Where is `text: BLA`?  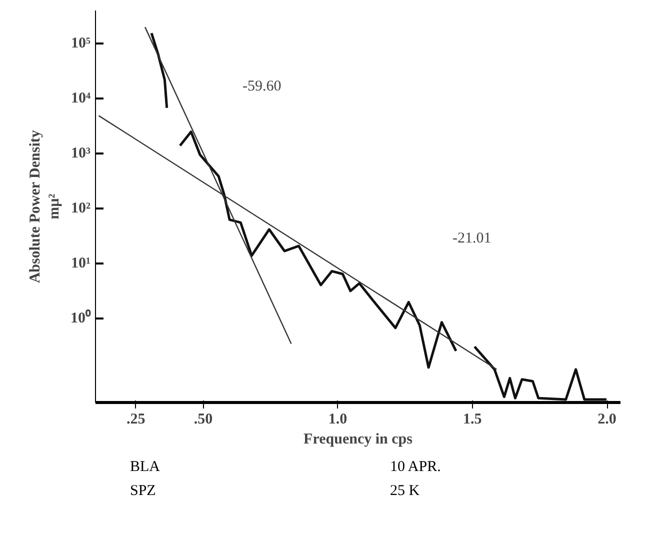 text: BLA is located at coordinates (145, 467).